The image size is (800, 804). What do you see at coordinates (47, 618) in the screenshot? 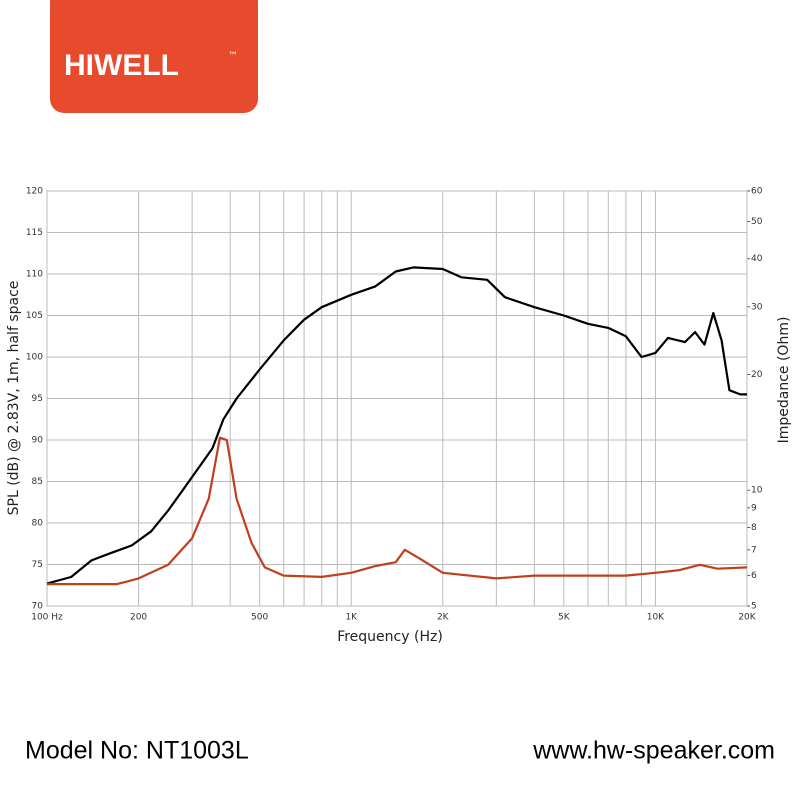
I see `x-tick-label: 100 Hz` at bounding box center [47, 618].